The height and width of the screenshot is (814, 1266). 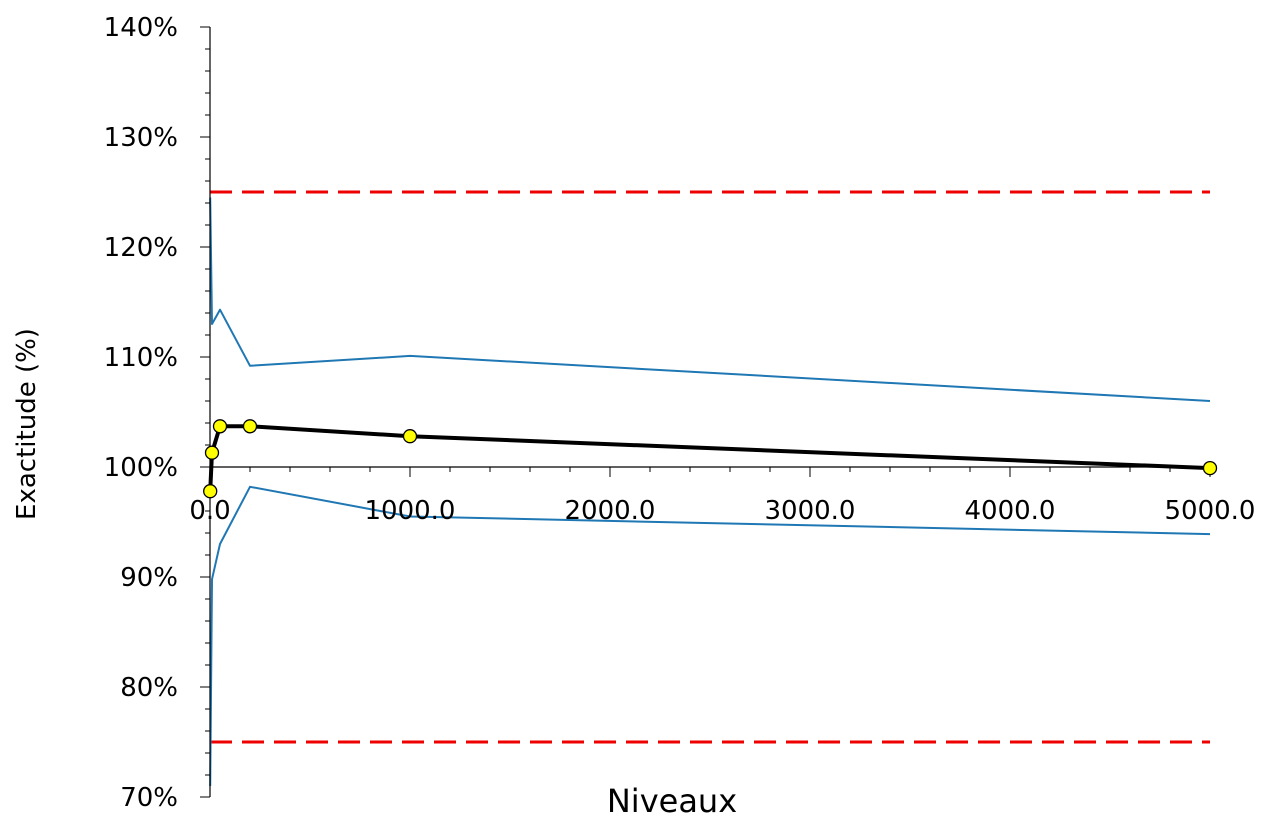 What do you see at coordinates (27, 424) in the screenshot?
I see `y-axis-title: Exactitude (%)` at bounding box center [27, 424].